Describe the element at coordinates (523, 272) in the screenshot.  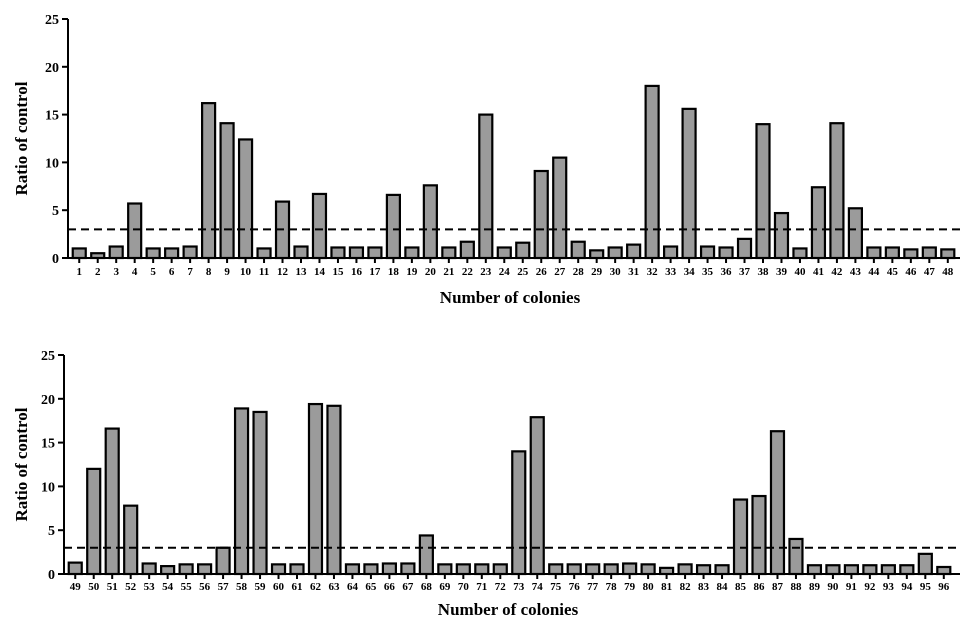
I see `x-tick-label: 25` at that location.